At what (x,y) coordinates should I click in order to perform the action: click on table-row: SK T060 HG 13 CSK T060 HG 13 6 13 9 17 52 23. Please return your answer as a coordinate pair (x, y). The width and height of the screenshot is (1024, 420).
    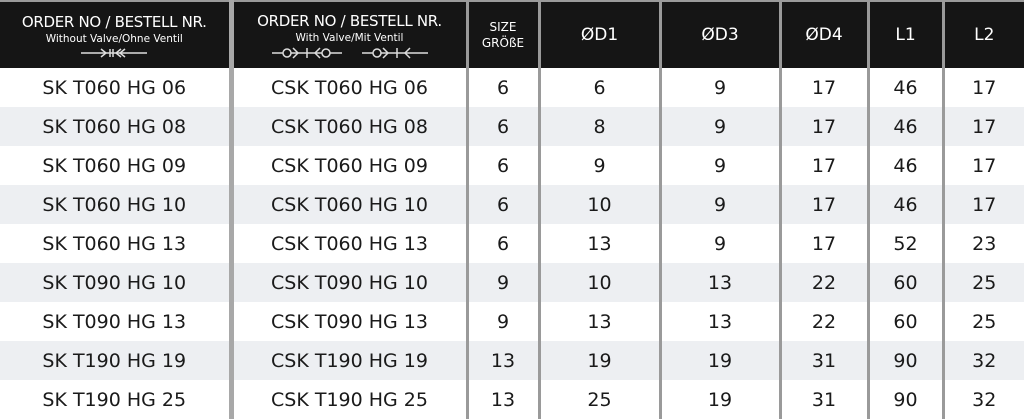
    Looking at the image, I should click on (512, 243).